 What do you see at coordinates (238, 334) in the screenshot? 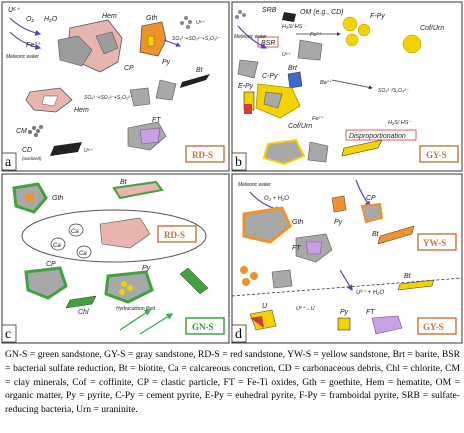
I see `panel-letter-d: d` at bounding box center [238, 334].